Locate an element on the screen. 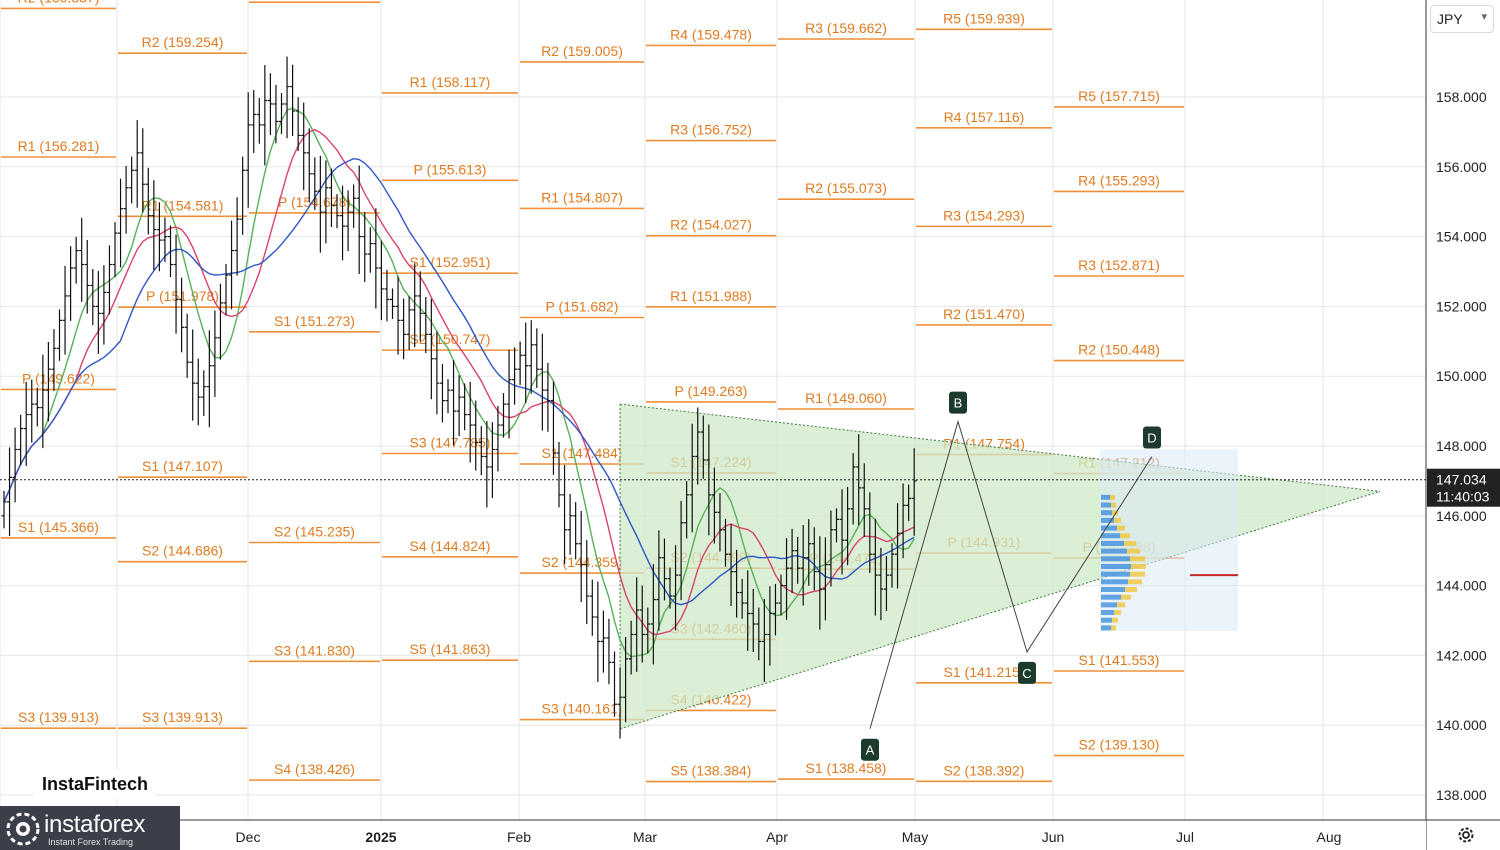 The image size is (1500, 850). price-axis-tick: 152.000 is located at coordinates (1461, 306).